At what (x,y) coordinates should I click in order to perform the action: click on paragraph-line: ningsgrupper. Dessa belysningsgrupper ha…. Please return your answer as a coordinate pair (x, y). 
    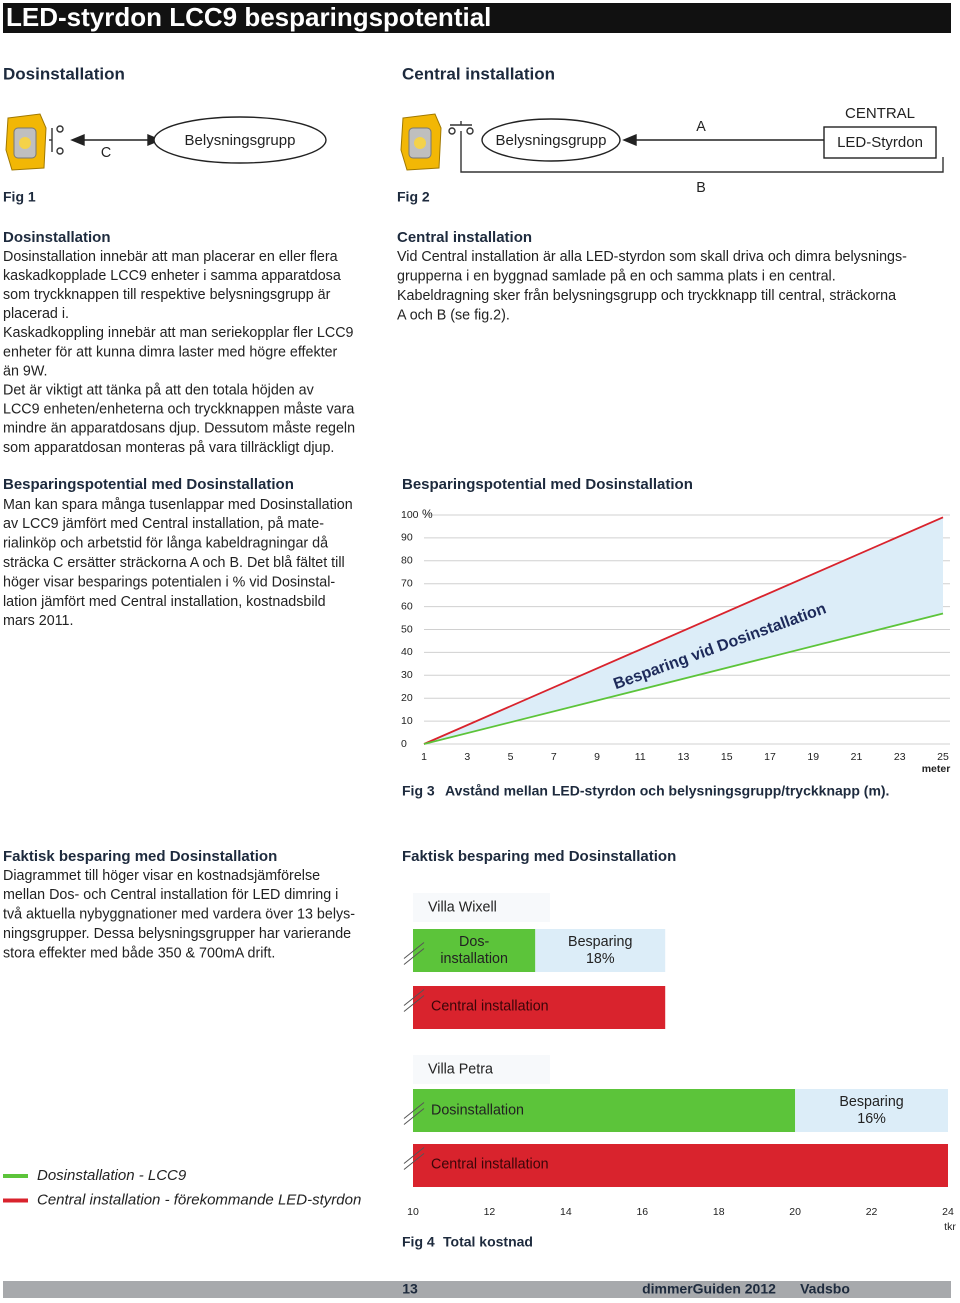
    Looking at the image, I should click on (177, 934).